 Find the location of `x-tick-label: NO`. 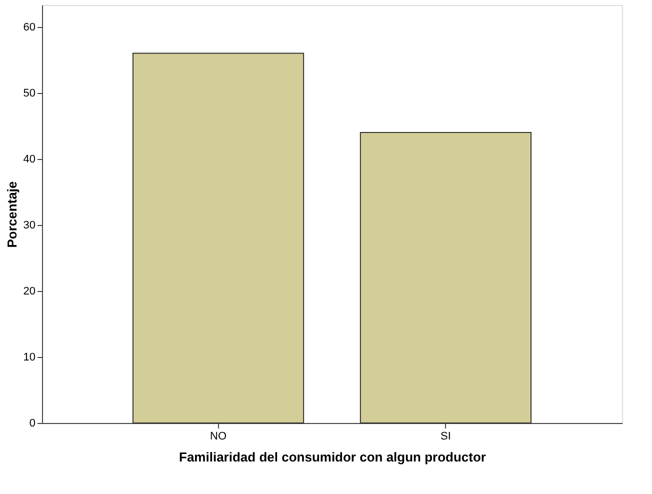

x-tick-label: NO is located at coordinates (218, 436).